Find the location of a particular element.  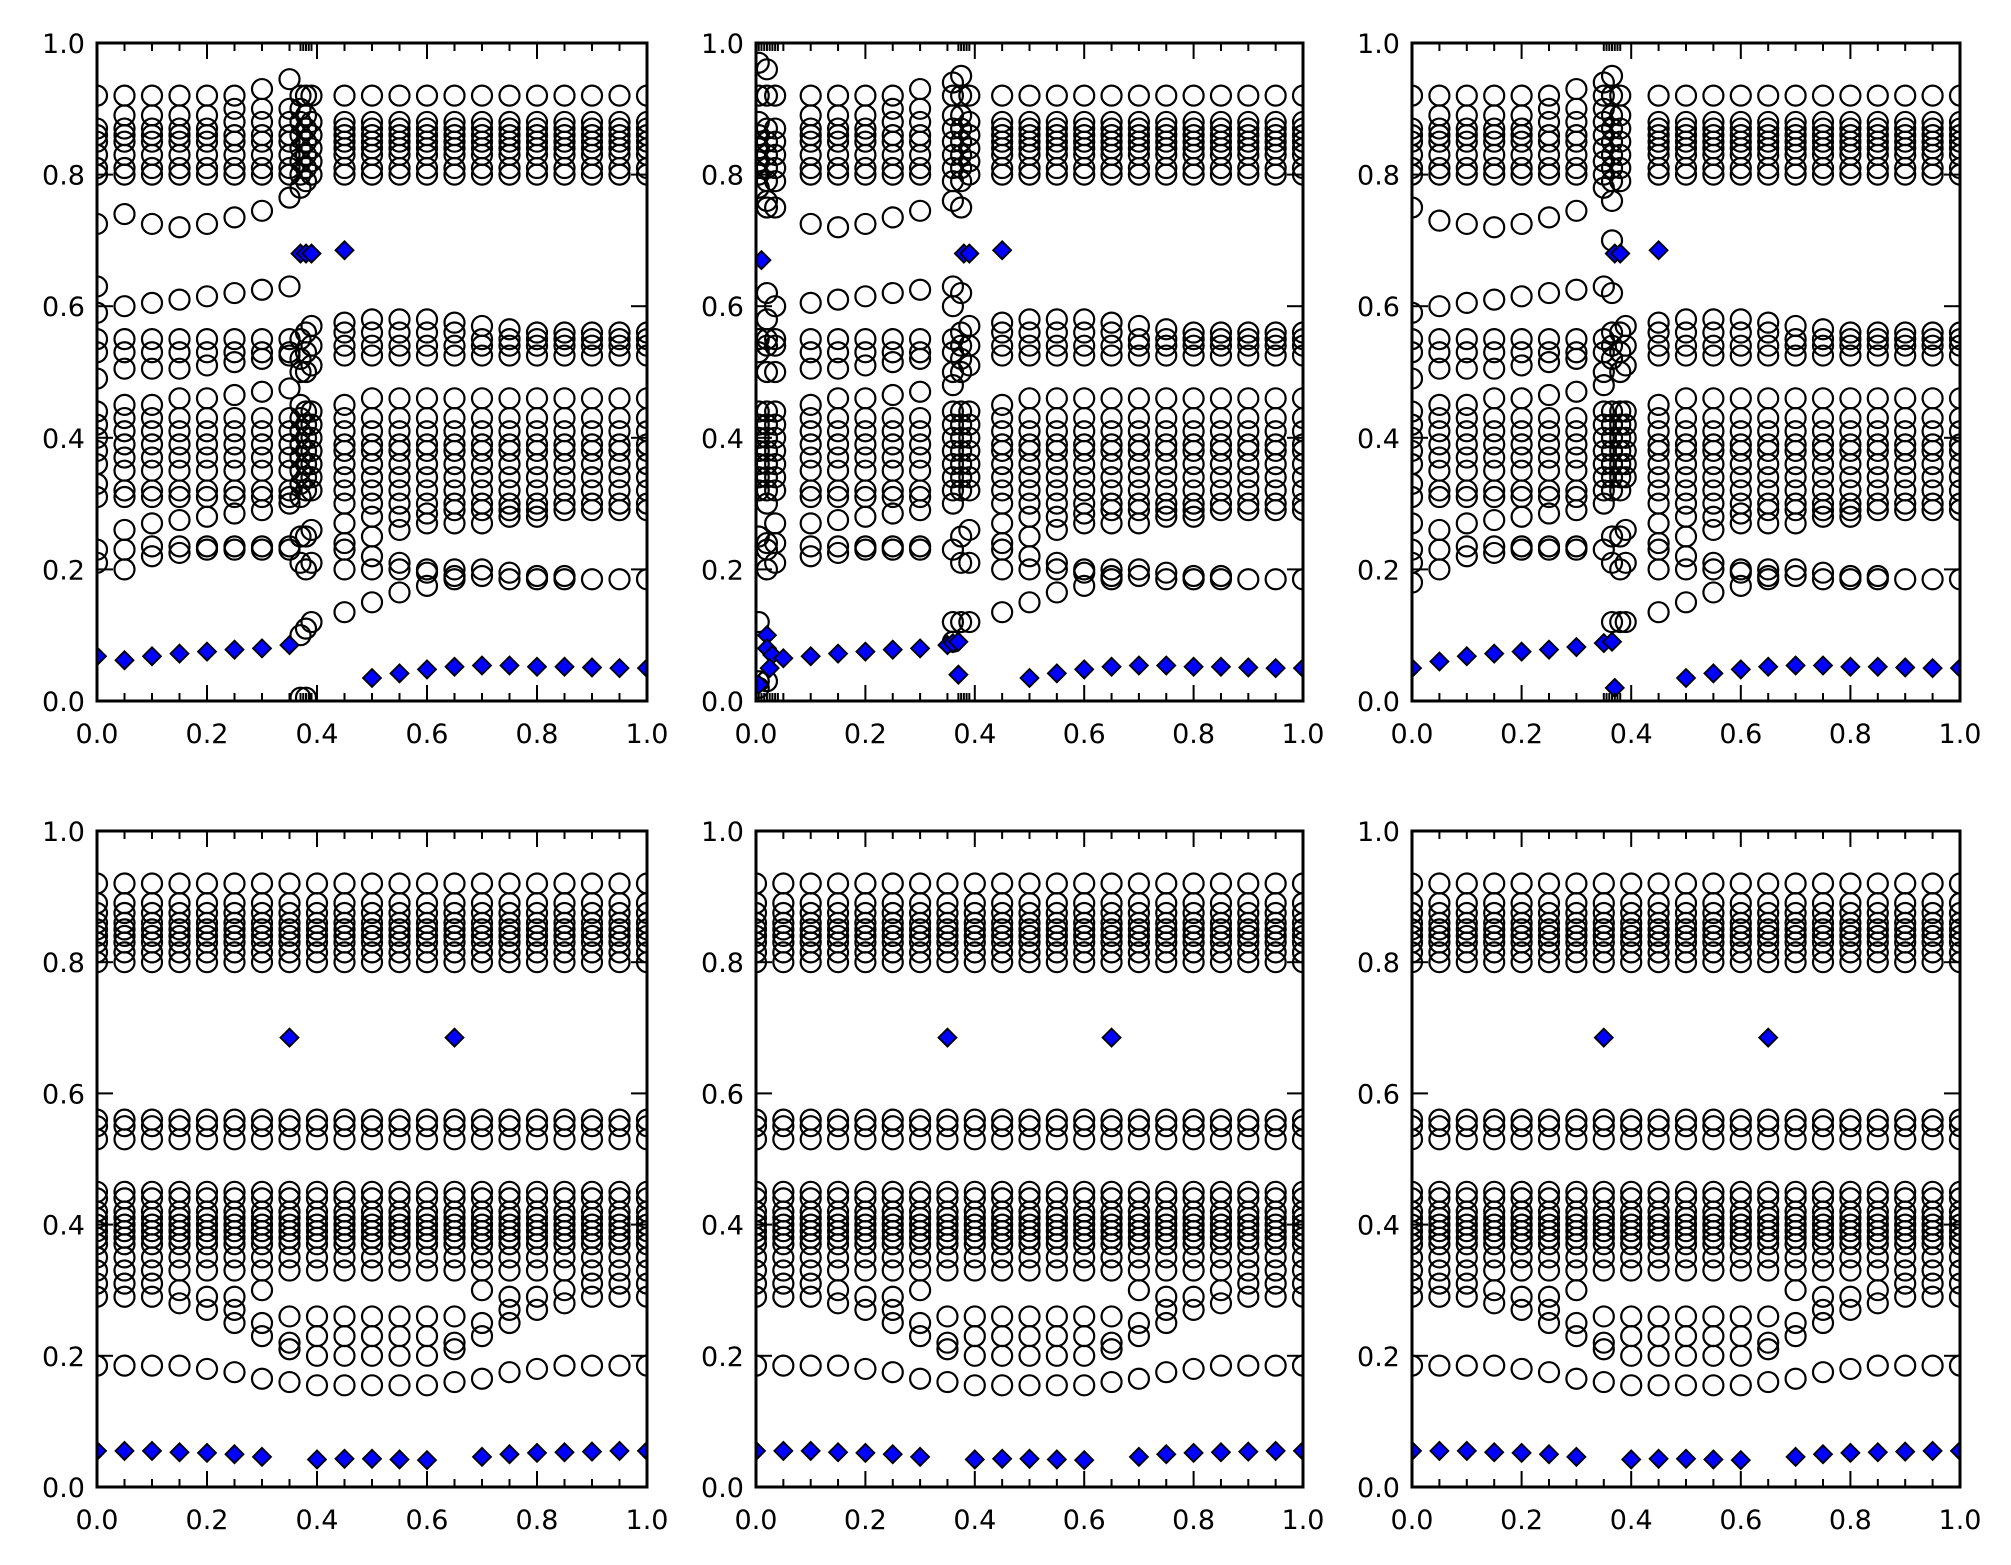

markers-bottom-left is located at coordinates (372, 1171).